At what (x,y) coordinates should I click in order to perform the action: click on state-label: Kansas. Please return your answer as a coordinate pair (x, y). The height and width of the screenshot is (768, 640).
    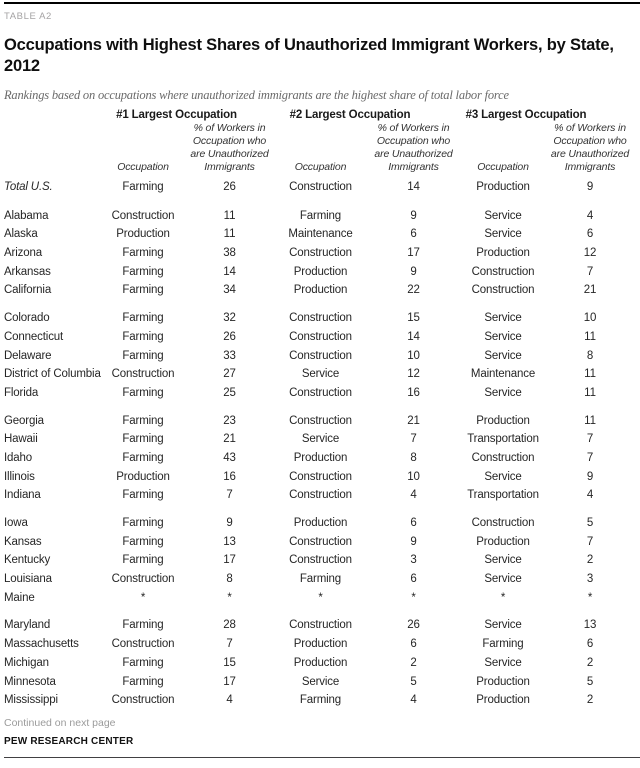
    Looking at the image, I should click on (23, 541).